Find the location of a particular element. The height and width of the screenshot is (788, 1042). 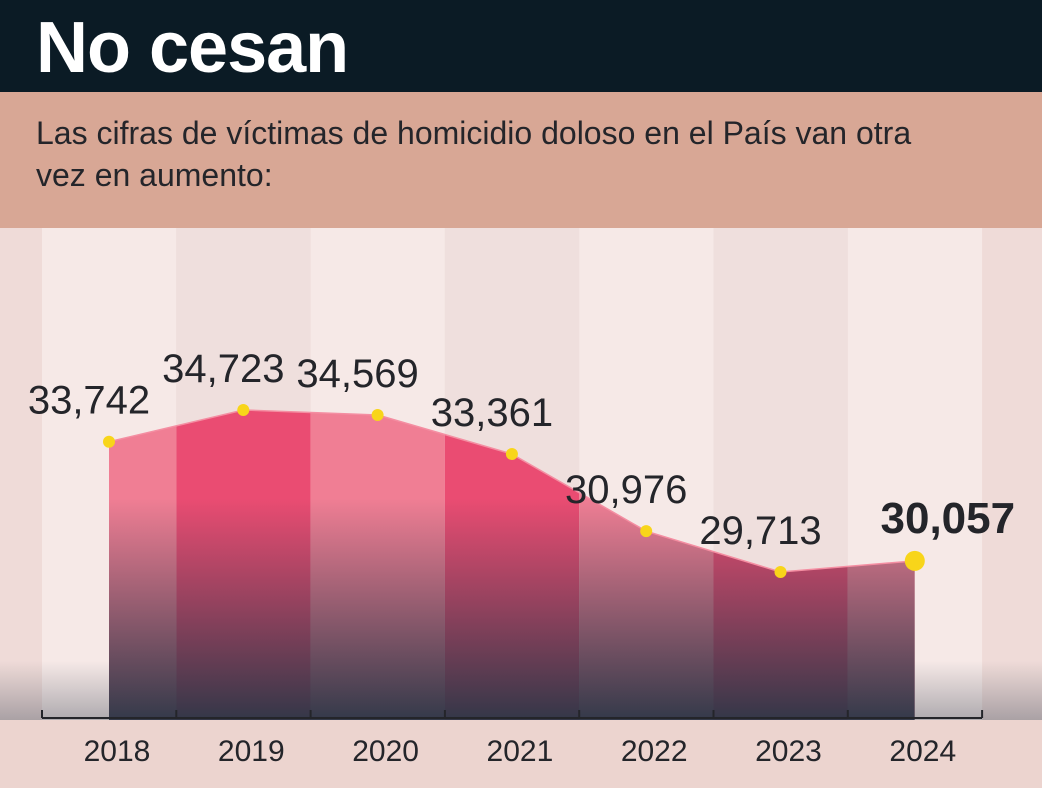

x-tick-labels: 2018 2019 2020 2021 2022 2023 2024 is located at coordinates (520, 751).